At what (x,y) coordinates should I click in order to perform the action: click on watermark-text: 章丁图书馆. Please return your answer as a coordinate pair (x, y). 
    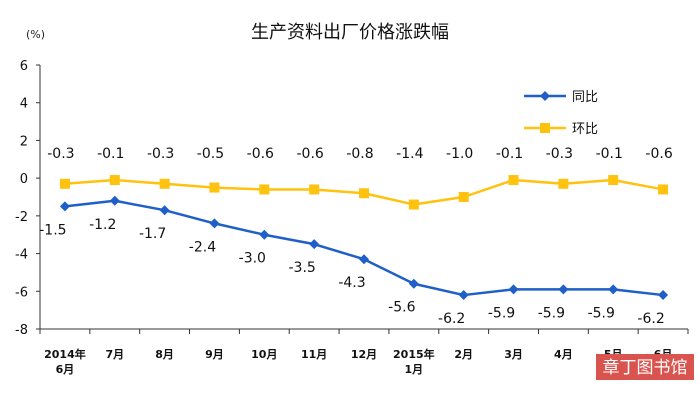
    Looking at the image, I should click on (645, 368).